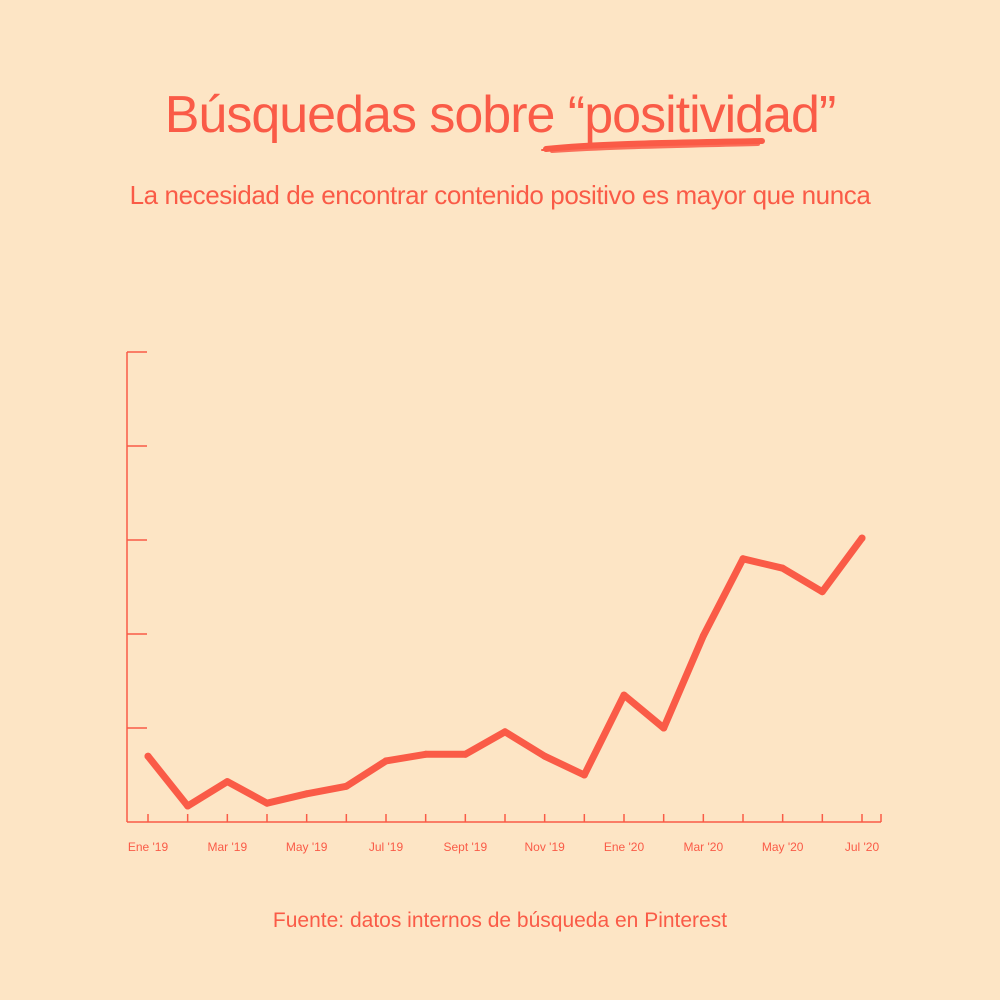 Image resolution: width=1000 pixels, height=1000 pixels. Describe the element at coordinates (307, 847) in the screenshot. I see `x-tick-label: May '19` at that location.